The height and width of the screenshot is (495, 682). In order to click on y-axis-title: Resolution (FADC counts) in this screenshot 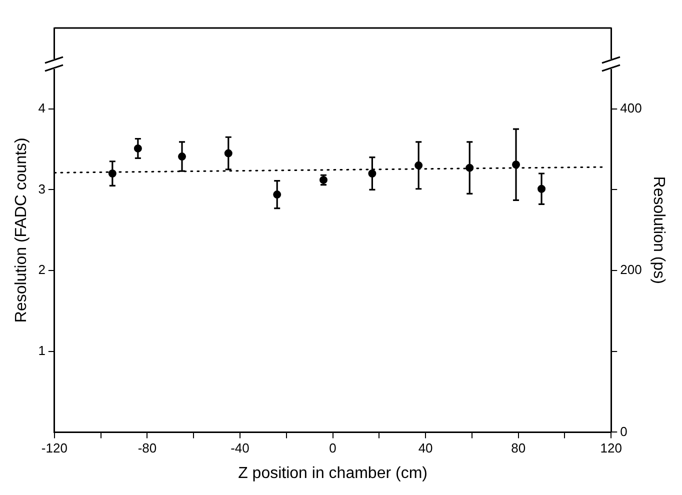, I will do `click(21, 230)`.